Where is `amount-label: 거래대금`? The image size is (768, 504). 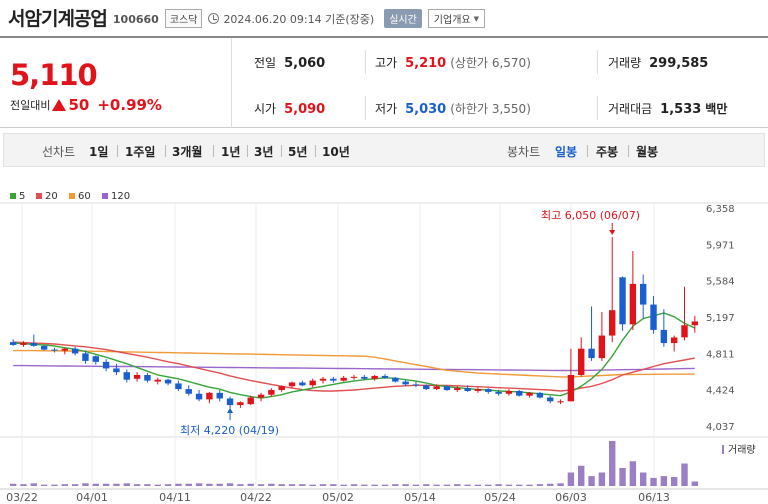 amount-label: 거래대금 is located at coordinates (630, 109).